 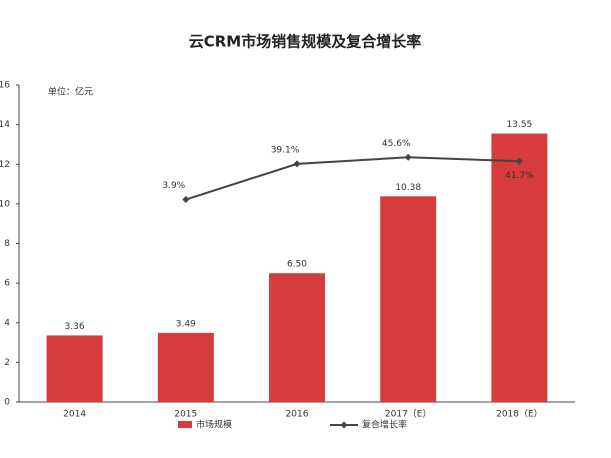 I want to click on line-value-label: 3.9%, so click(x=173, y=186).